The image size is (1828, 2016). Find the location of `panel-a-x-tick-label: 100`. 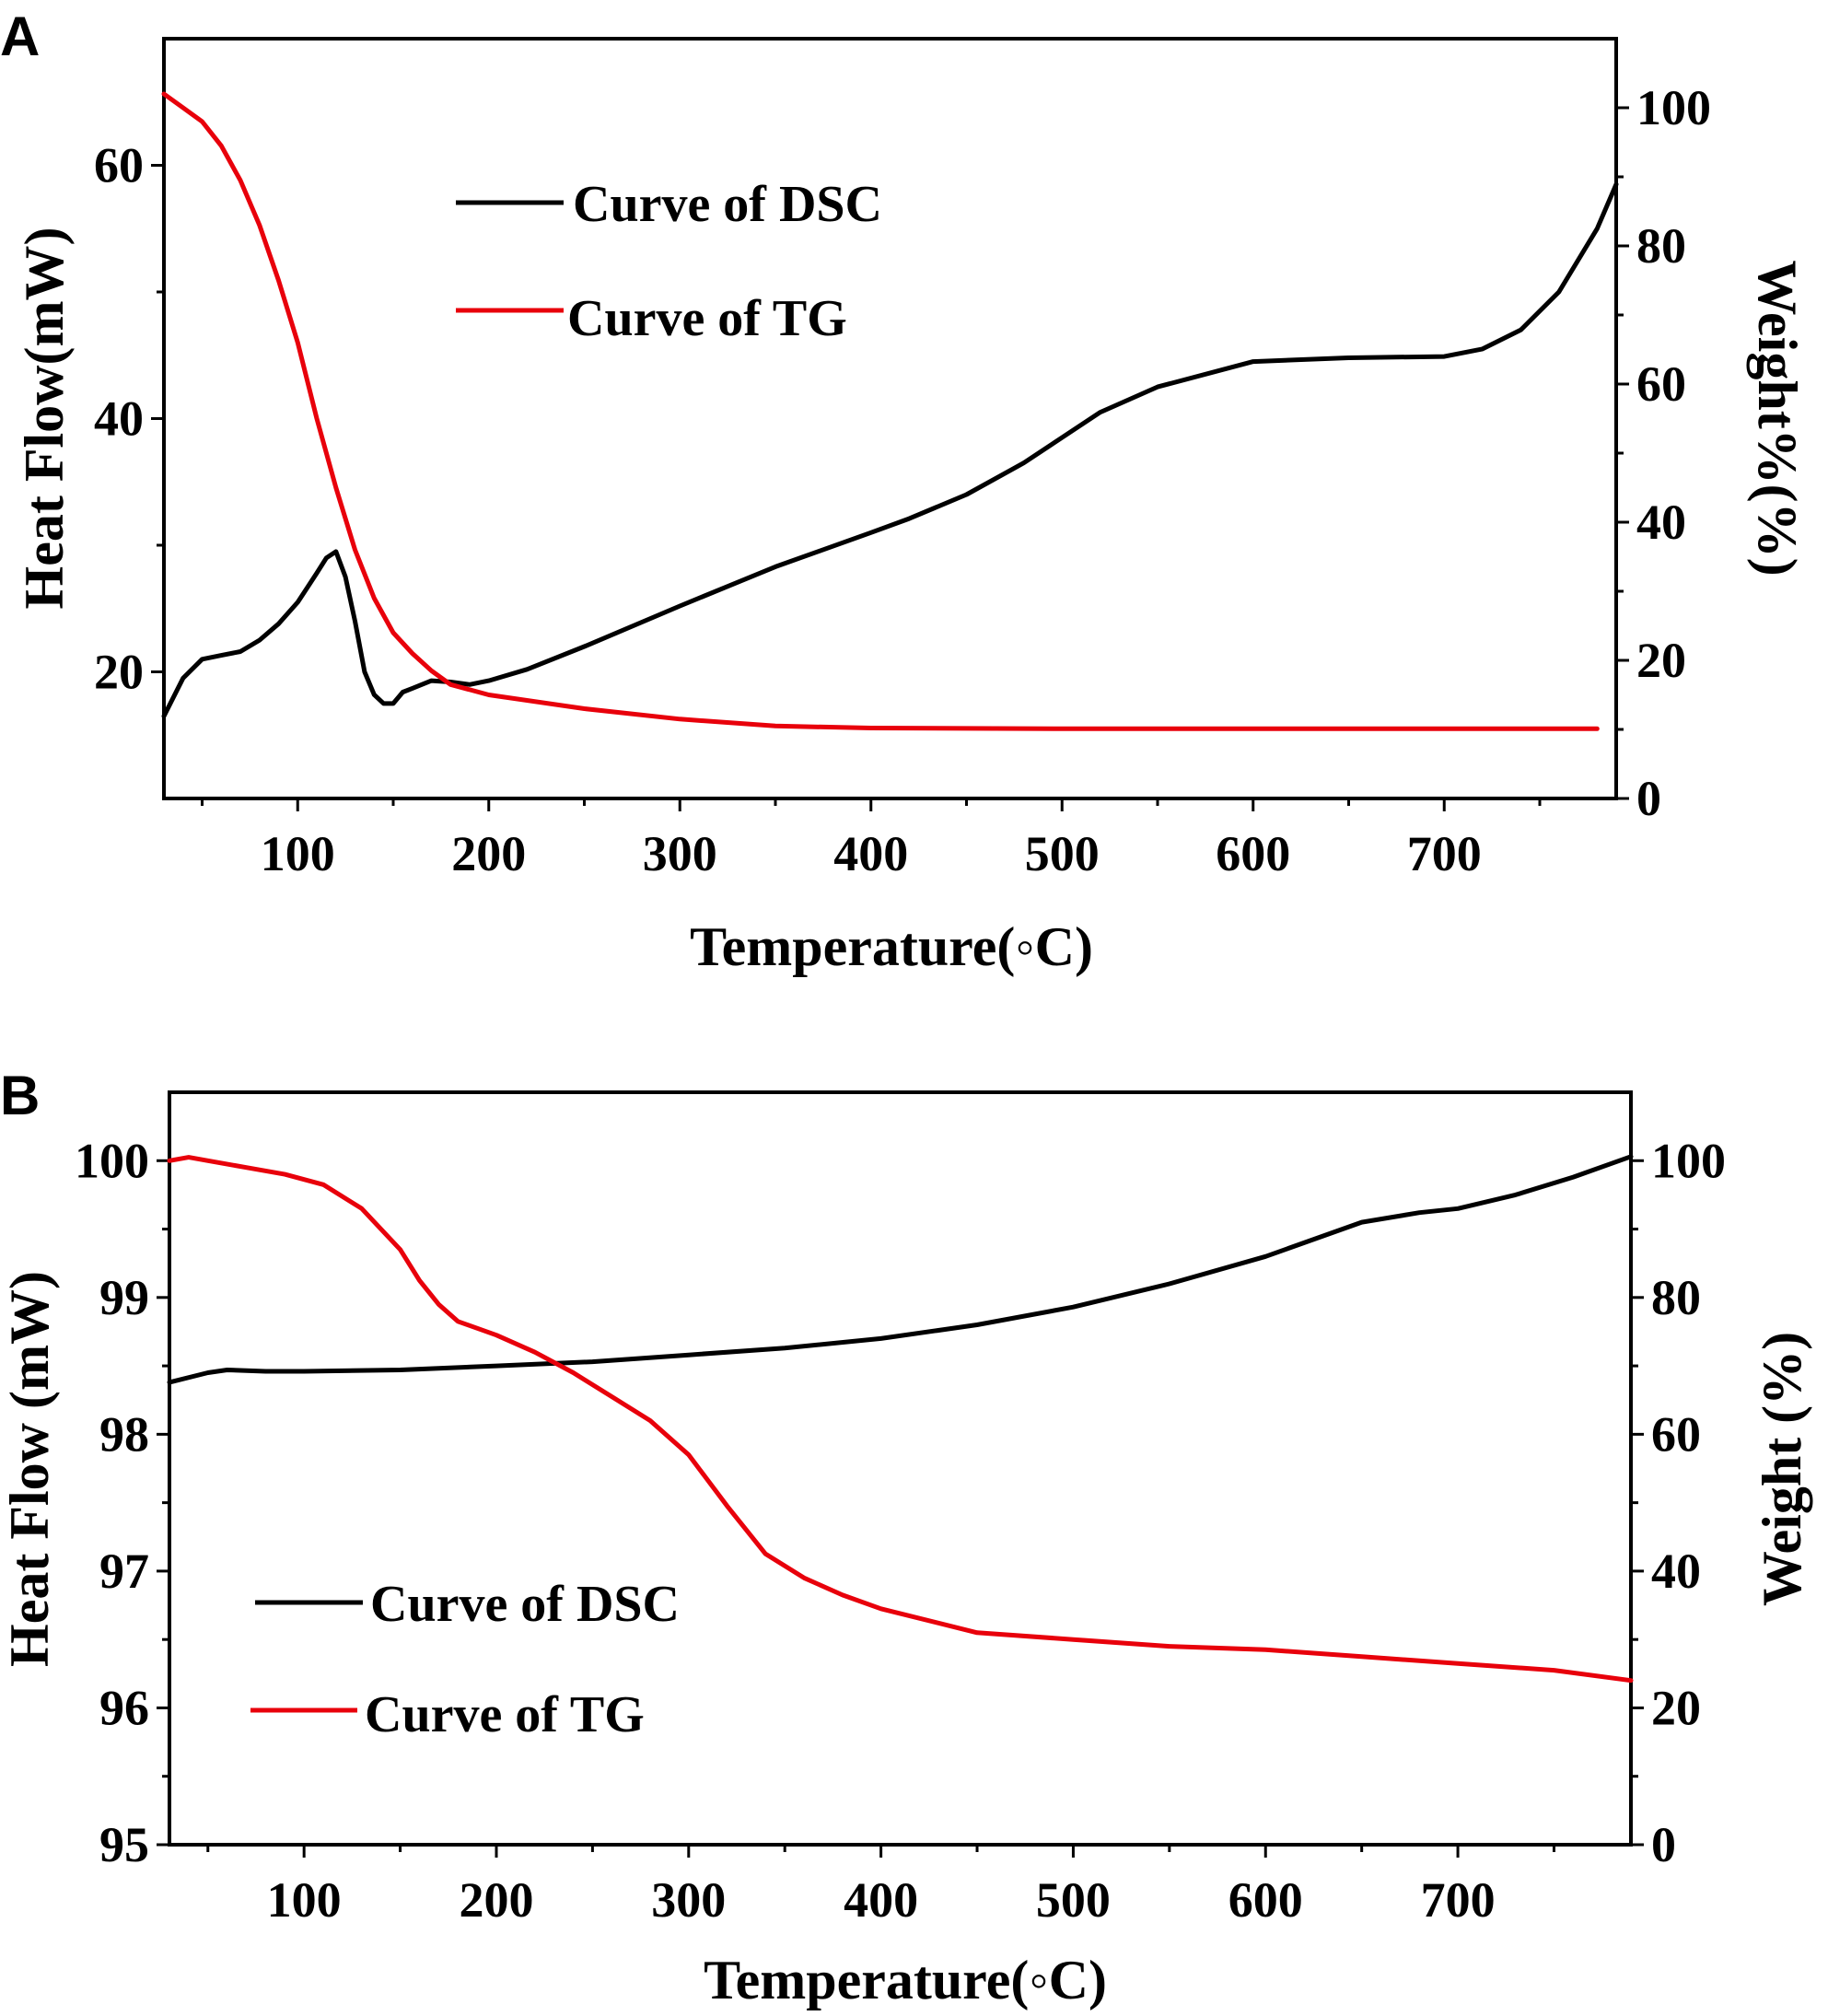

panel-a-x-tick-label: 100 is located at coordinates (298, 853).